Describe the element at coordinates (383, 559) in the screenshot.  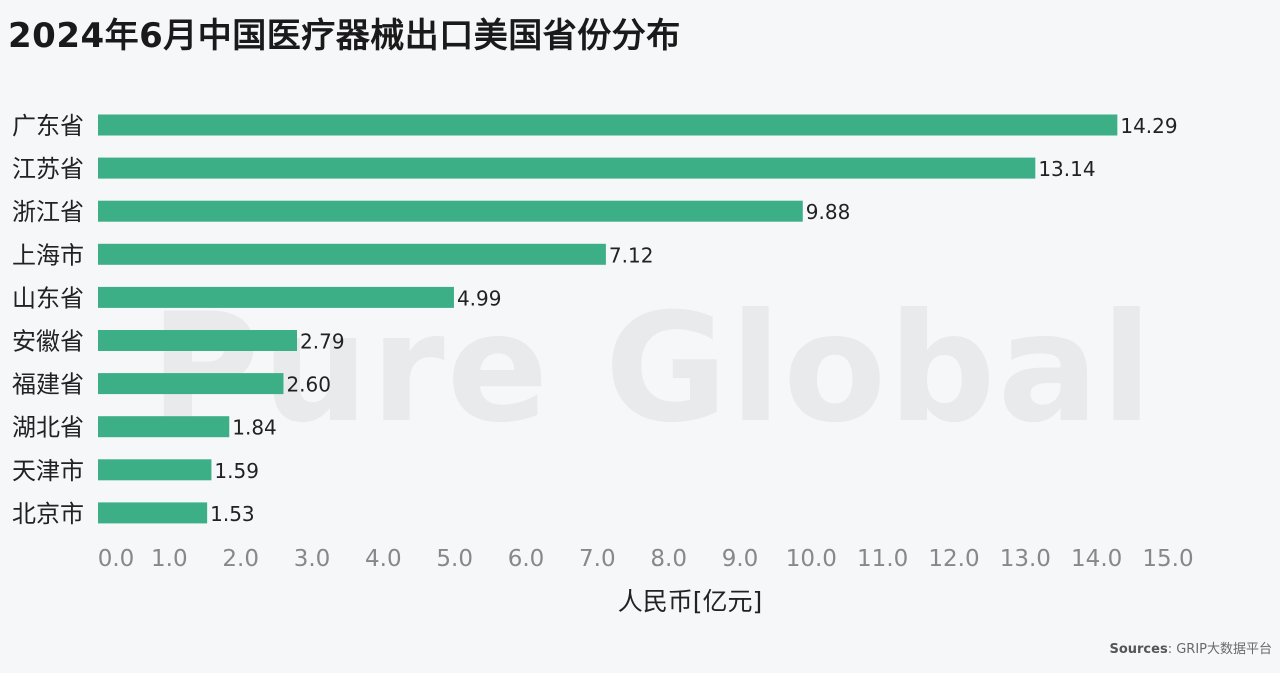
I see `x-tick-label: 4.0` at that location.